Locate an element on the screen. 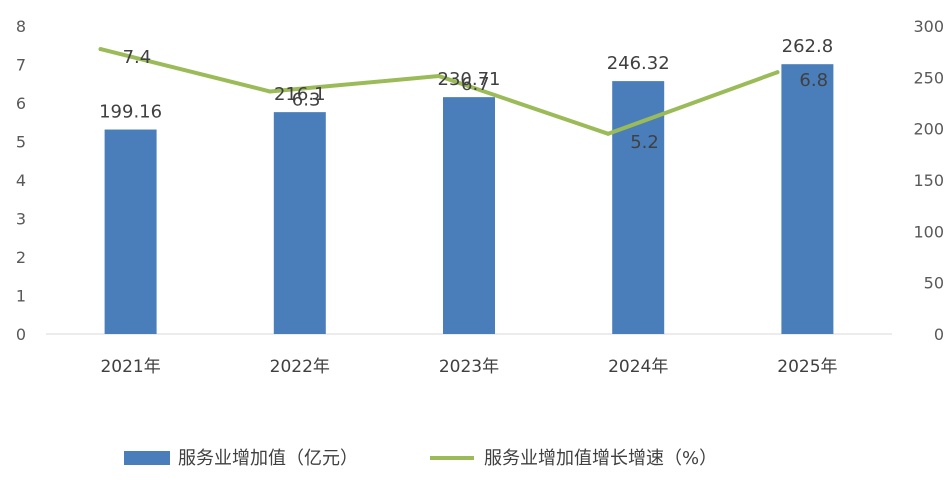  growth-rate-line is located at coordinates (439, 91).